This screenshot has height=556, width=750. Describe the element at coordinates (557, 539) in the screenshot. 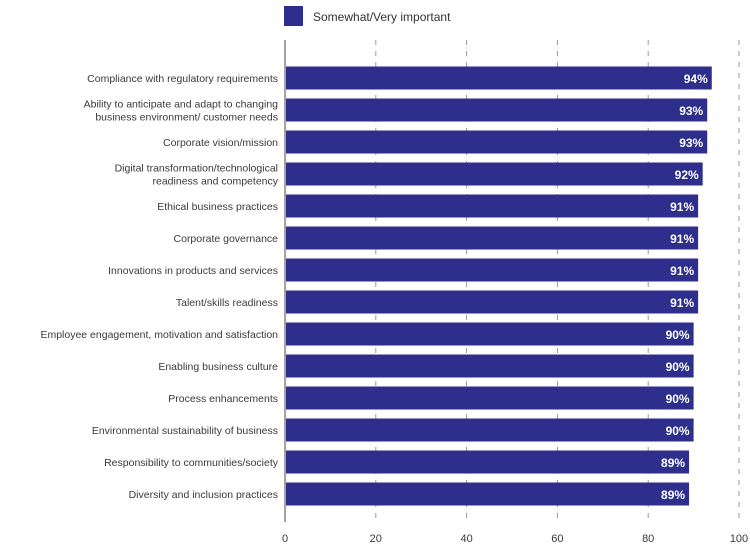

I see `x-tick-label: 60` at that location.